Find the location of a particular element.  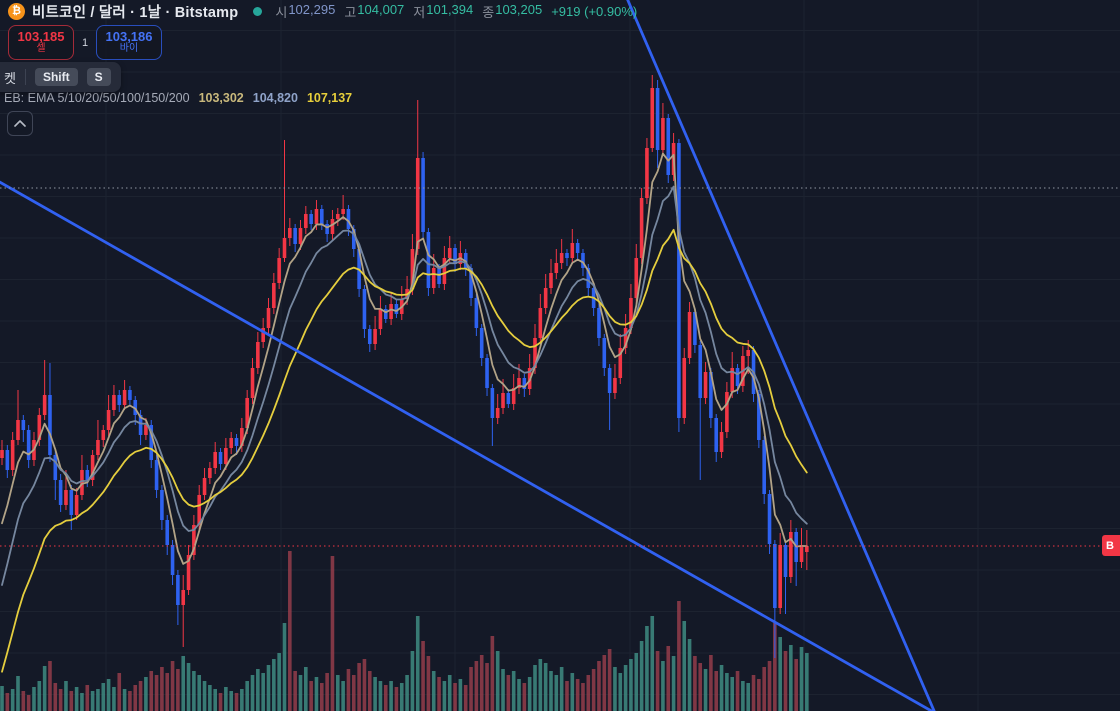

market-status-icon is located at coordinates (258, 11).